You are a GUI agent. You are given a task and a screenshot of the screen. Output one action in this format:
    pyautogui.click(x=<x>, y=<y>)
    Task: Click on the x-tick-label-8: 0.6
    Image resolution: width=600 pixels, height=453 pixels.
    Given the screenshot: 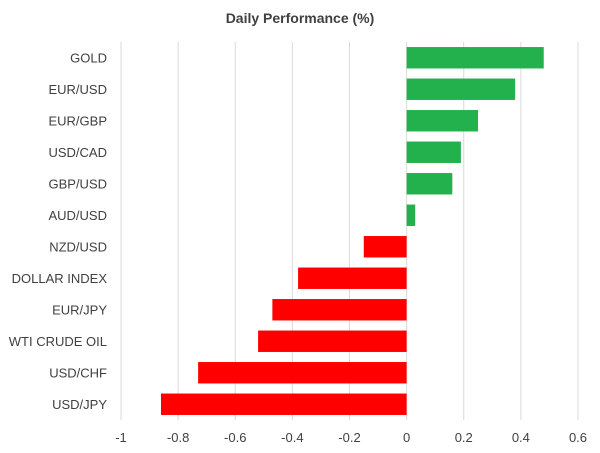 What is the action you would take?
    pyautogui.click(x=578, y=437)
    